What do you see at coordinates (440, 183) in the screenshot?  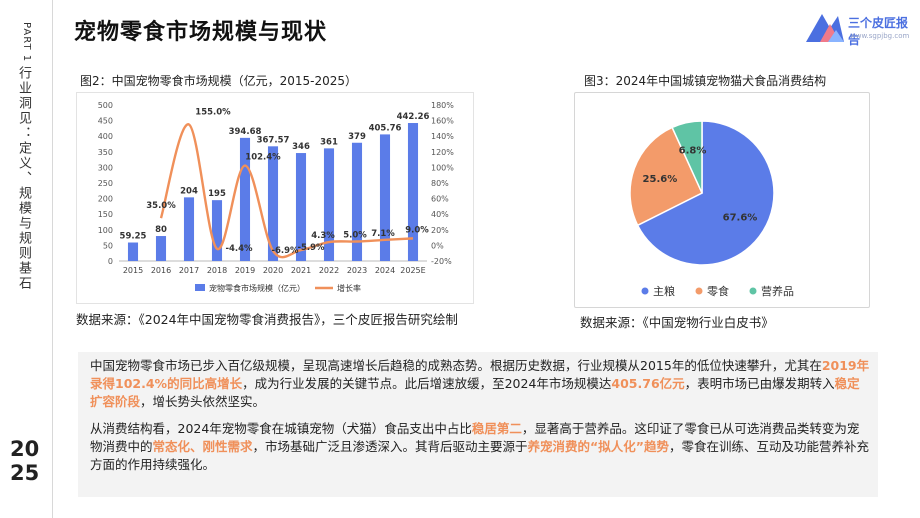 I see `y-right-tick-label: 80%` at bounding box center [440, 183].